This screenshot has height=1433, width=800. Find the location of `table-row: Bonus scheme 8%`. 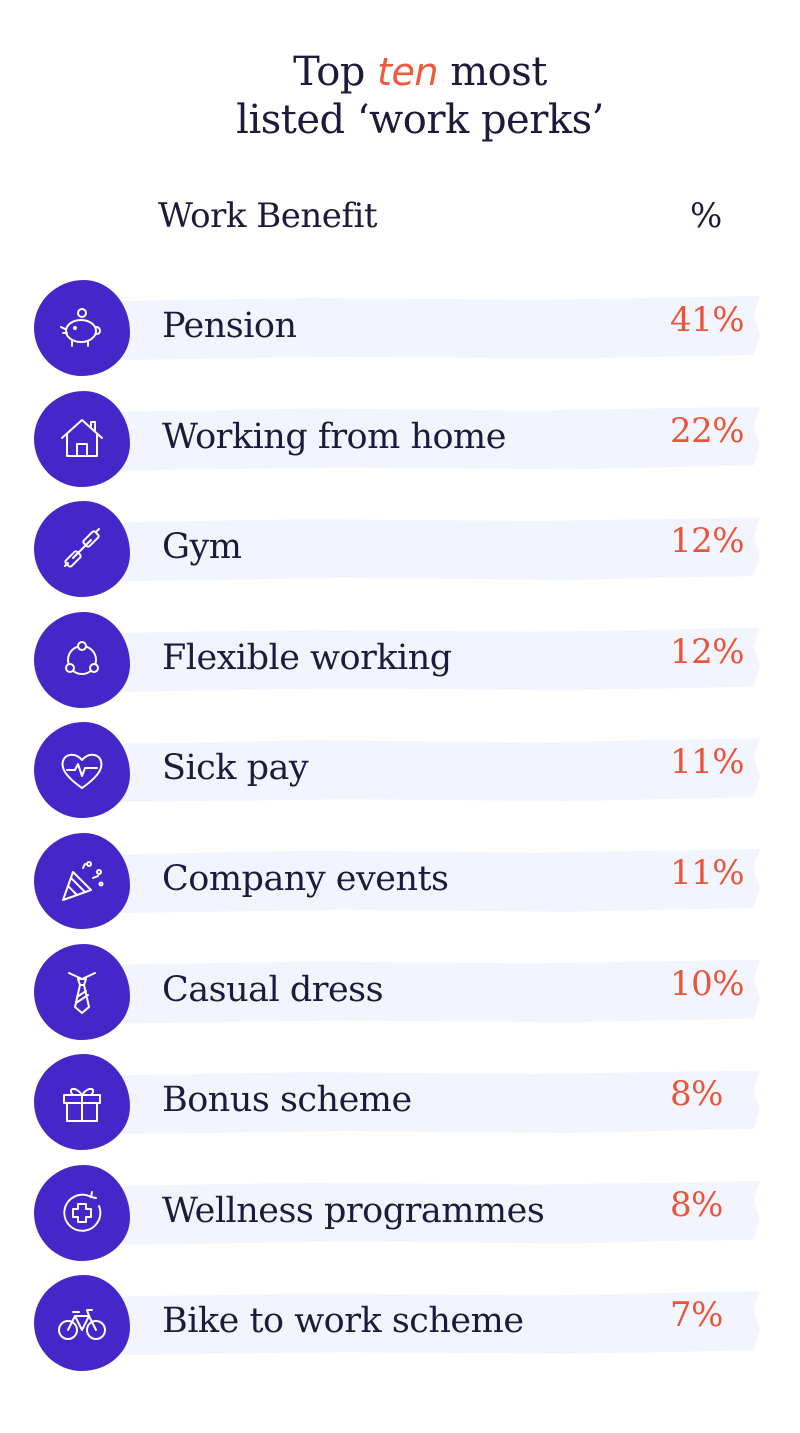

table-row: Bonus scheme 8% is located at coordinates (400, 1109).